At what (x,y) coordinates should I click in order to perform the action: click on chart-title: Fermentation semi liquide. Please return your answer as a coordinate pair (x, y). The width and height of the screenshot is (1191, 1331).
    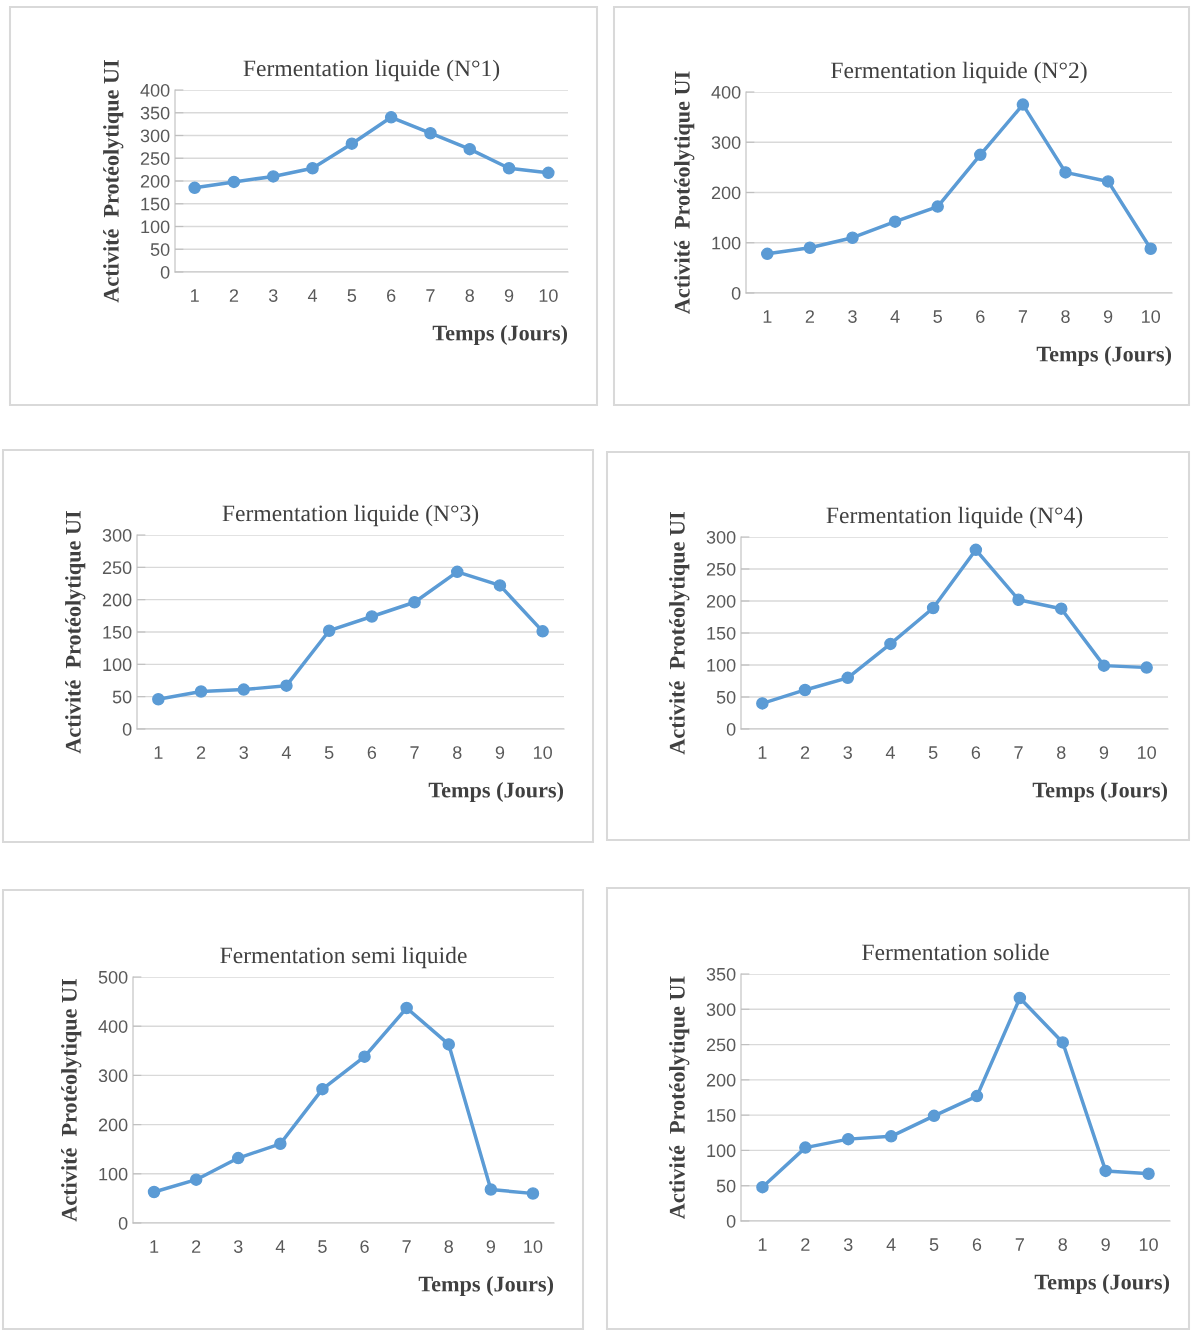
    Looking at the image, I should click on (343, 957).